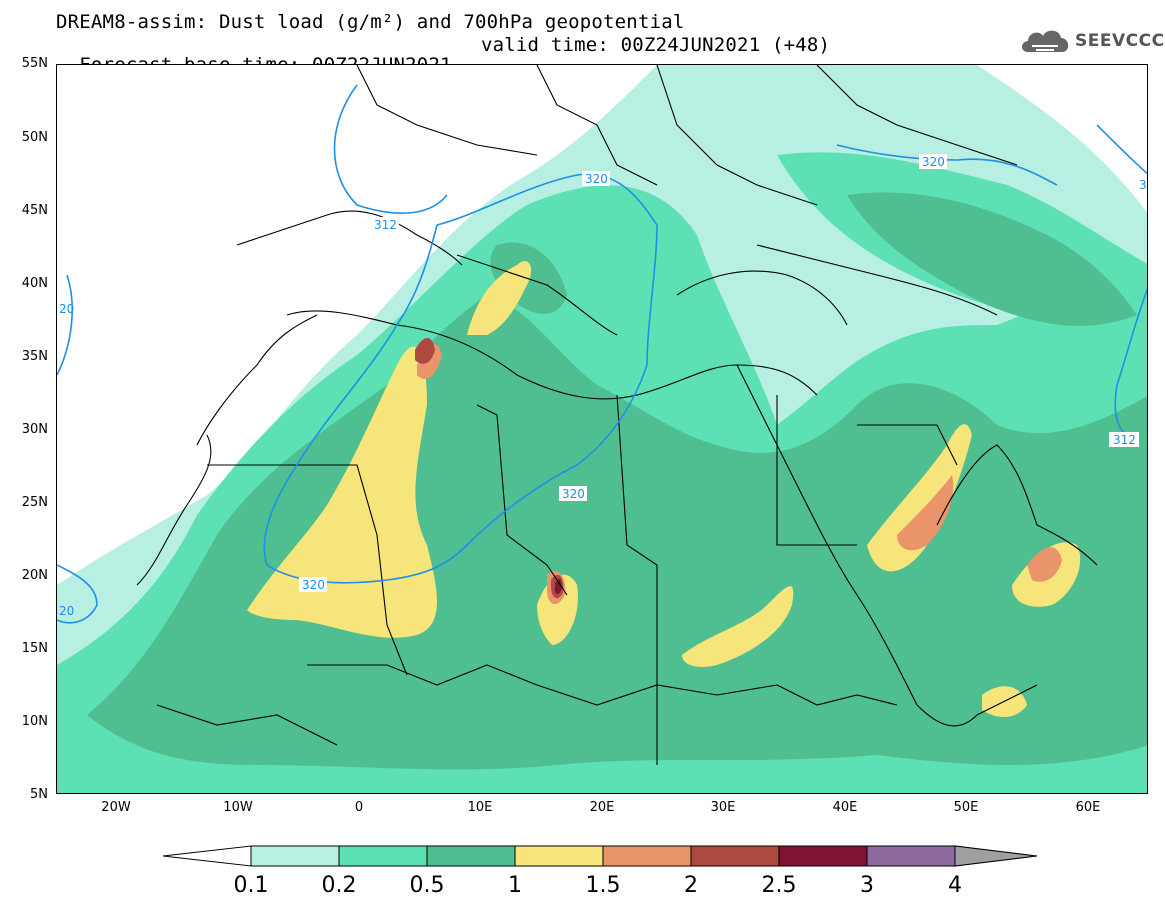 The image size is (1165, 907). I want to click on lon-label: 10E, so click(480, 807).